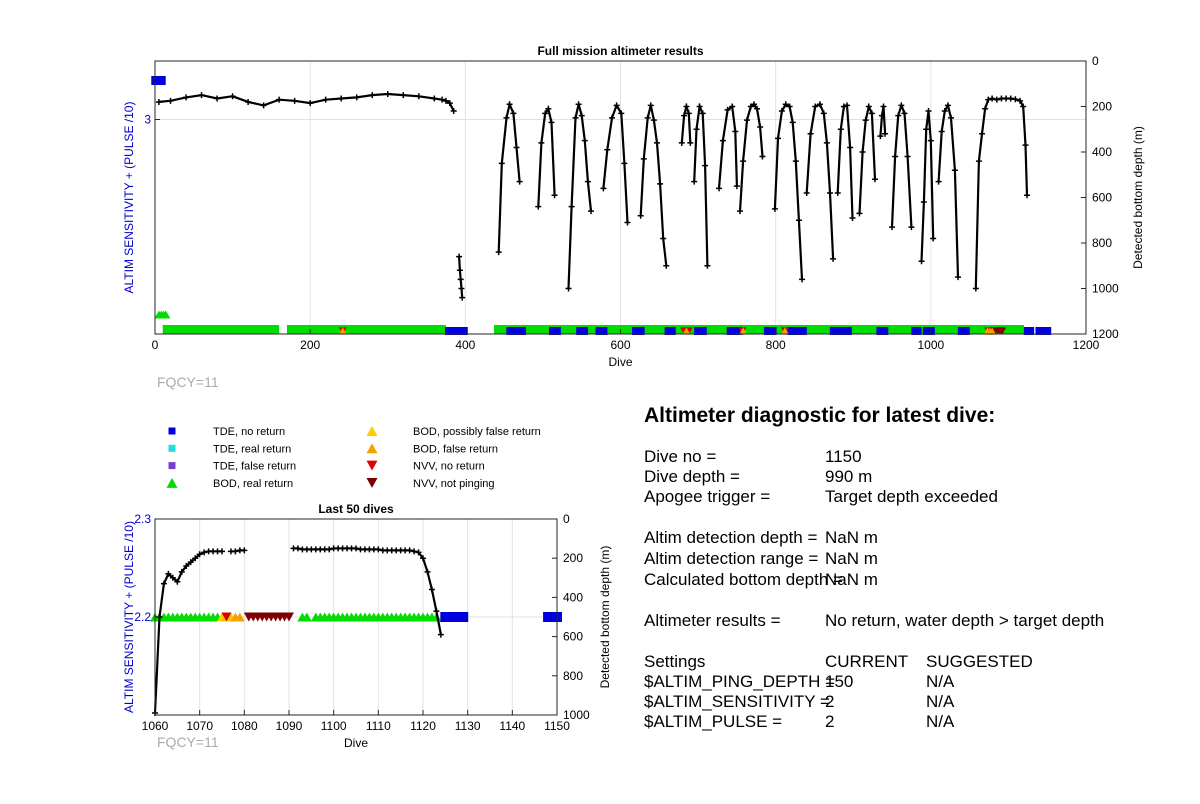  Describe the element at coordinates (142, 519) in the screenshot. I see `last50-y-tick-label: 2.3` at that location.